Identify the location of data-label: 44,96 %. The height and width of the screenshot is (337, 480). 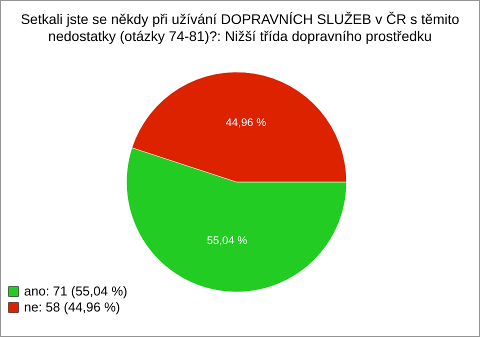
(246, 122).